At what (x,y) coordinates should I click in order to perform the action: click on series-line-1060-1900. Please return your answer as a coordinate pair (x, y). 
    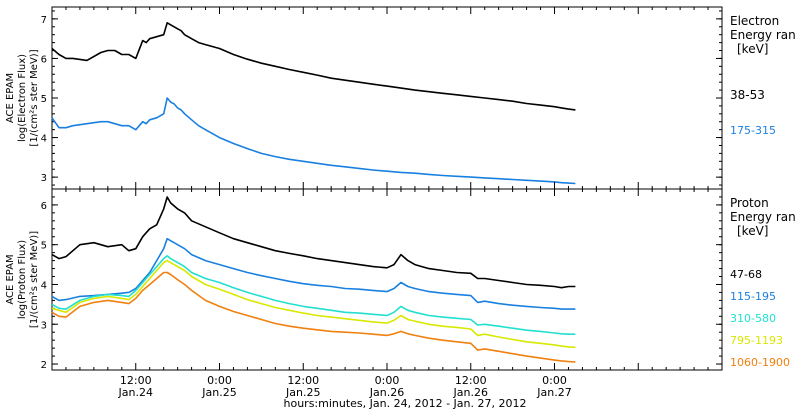
    Looking at the image, I should click on (313, 317).